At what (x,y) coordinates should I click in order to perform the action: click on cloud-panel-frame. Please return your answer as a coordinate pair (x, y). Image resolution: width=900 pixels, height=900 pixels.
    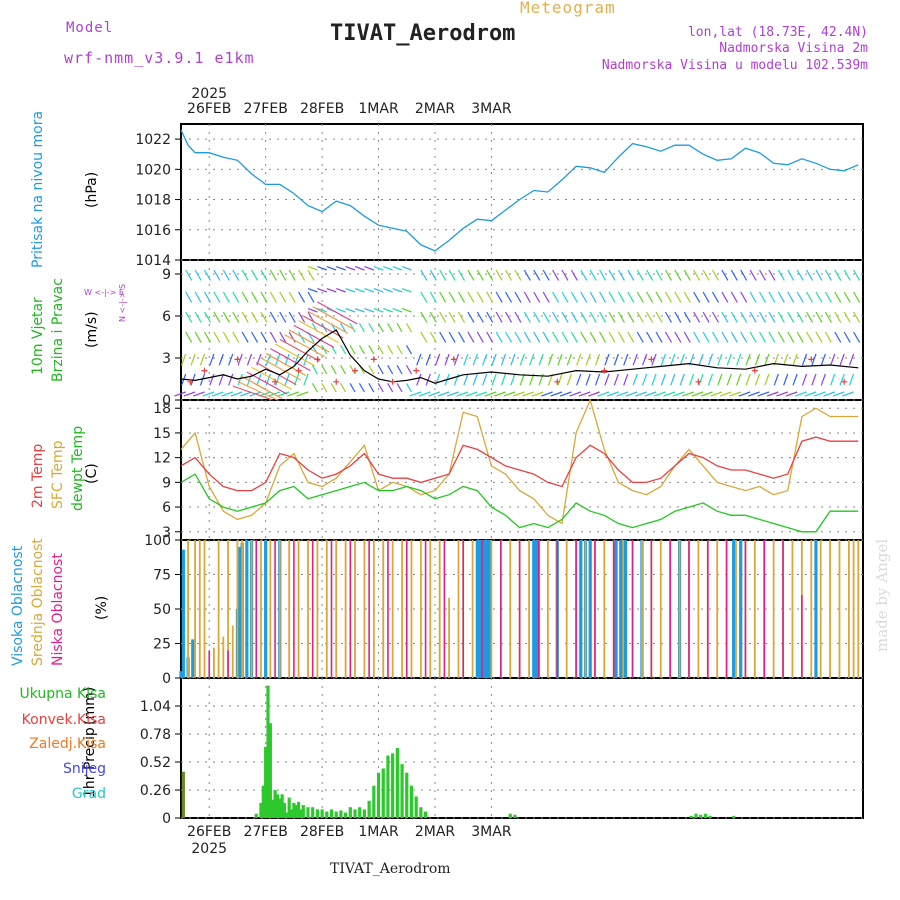
    Looking at the image, I should click on (522, 609).